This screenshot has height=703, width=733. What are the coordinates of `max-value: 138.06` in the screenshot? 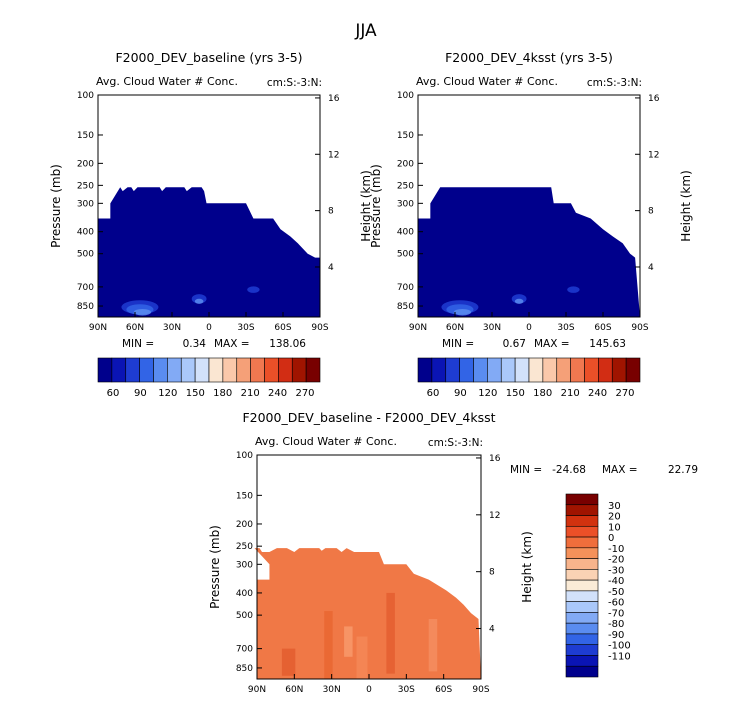 It's located at (287, 344).